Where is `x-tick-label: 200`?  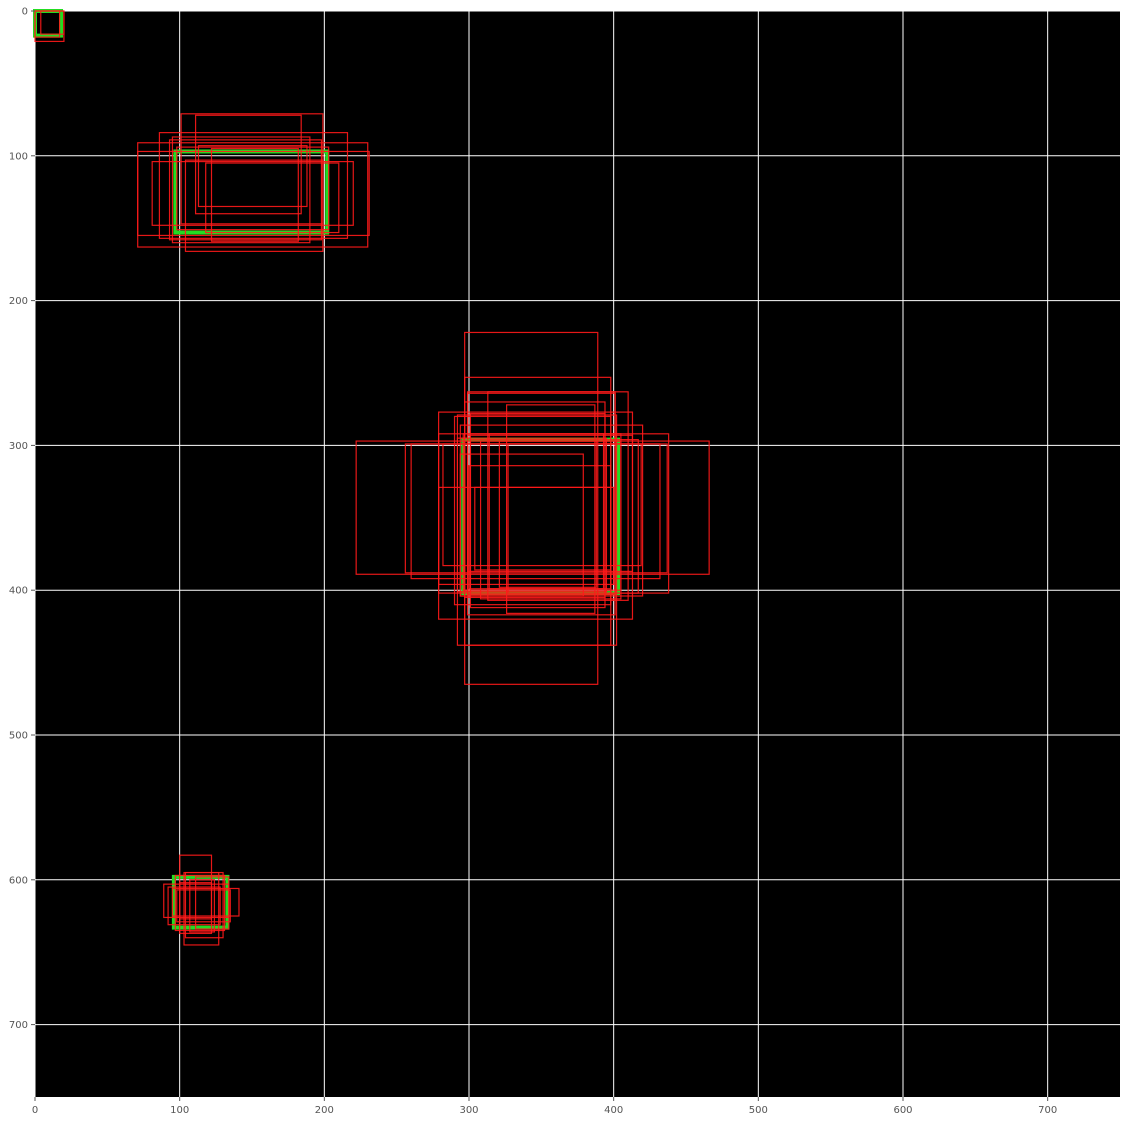 x-tick-label: 200 is located at coordinates (324, 1110).